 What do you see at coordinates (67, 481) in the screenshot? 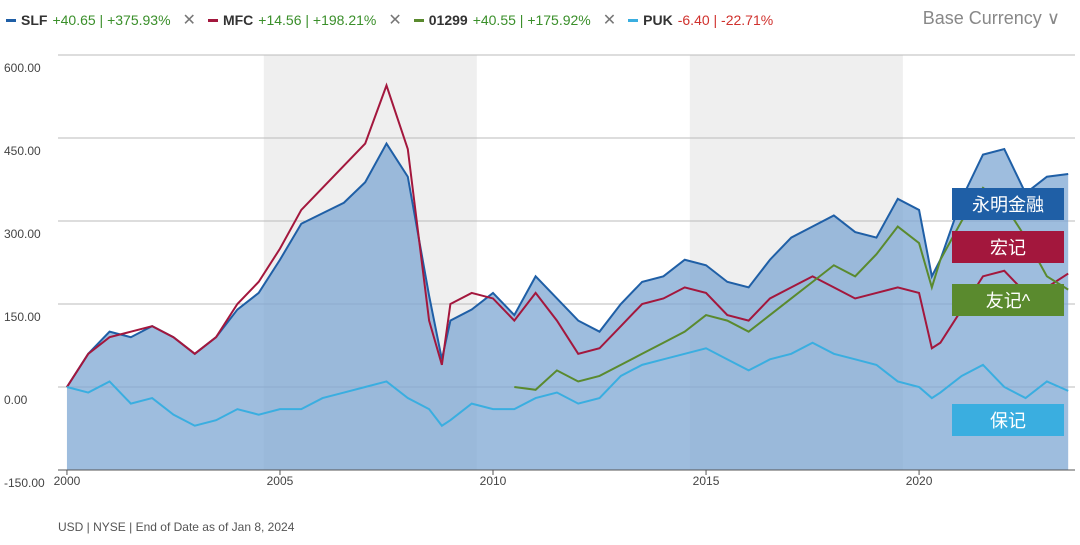
I see `x-tick-label: 2000` at bounding box center [67, 481].